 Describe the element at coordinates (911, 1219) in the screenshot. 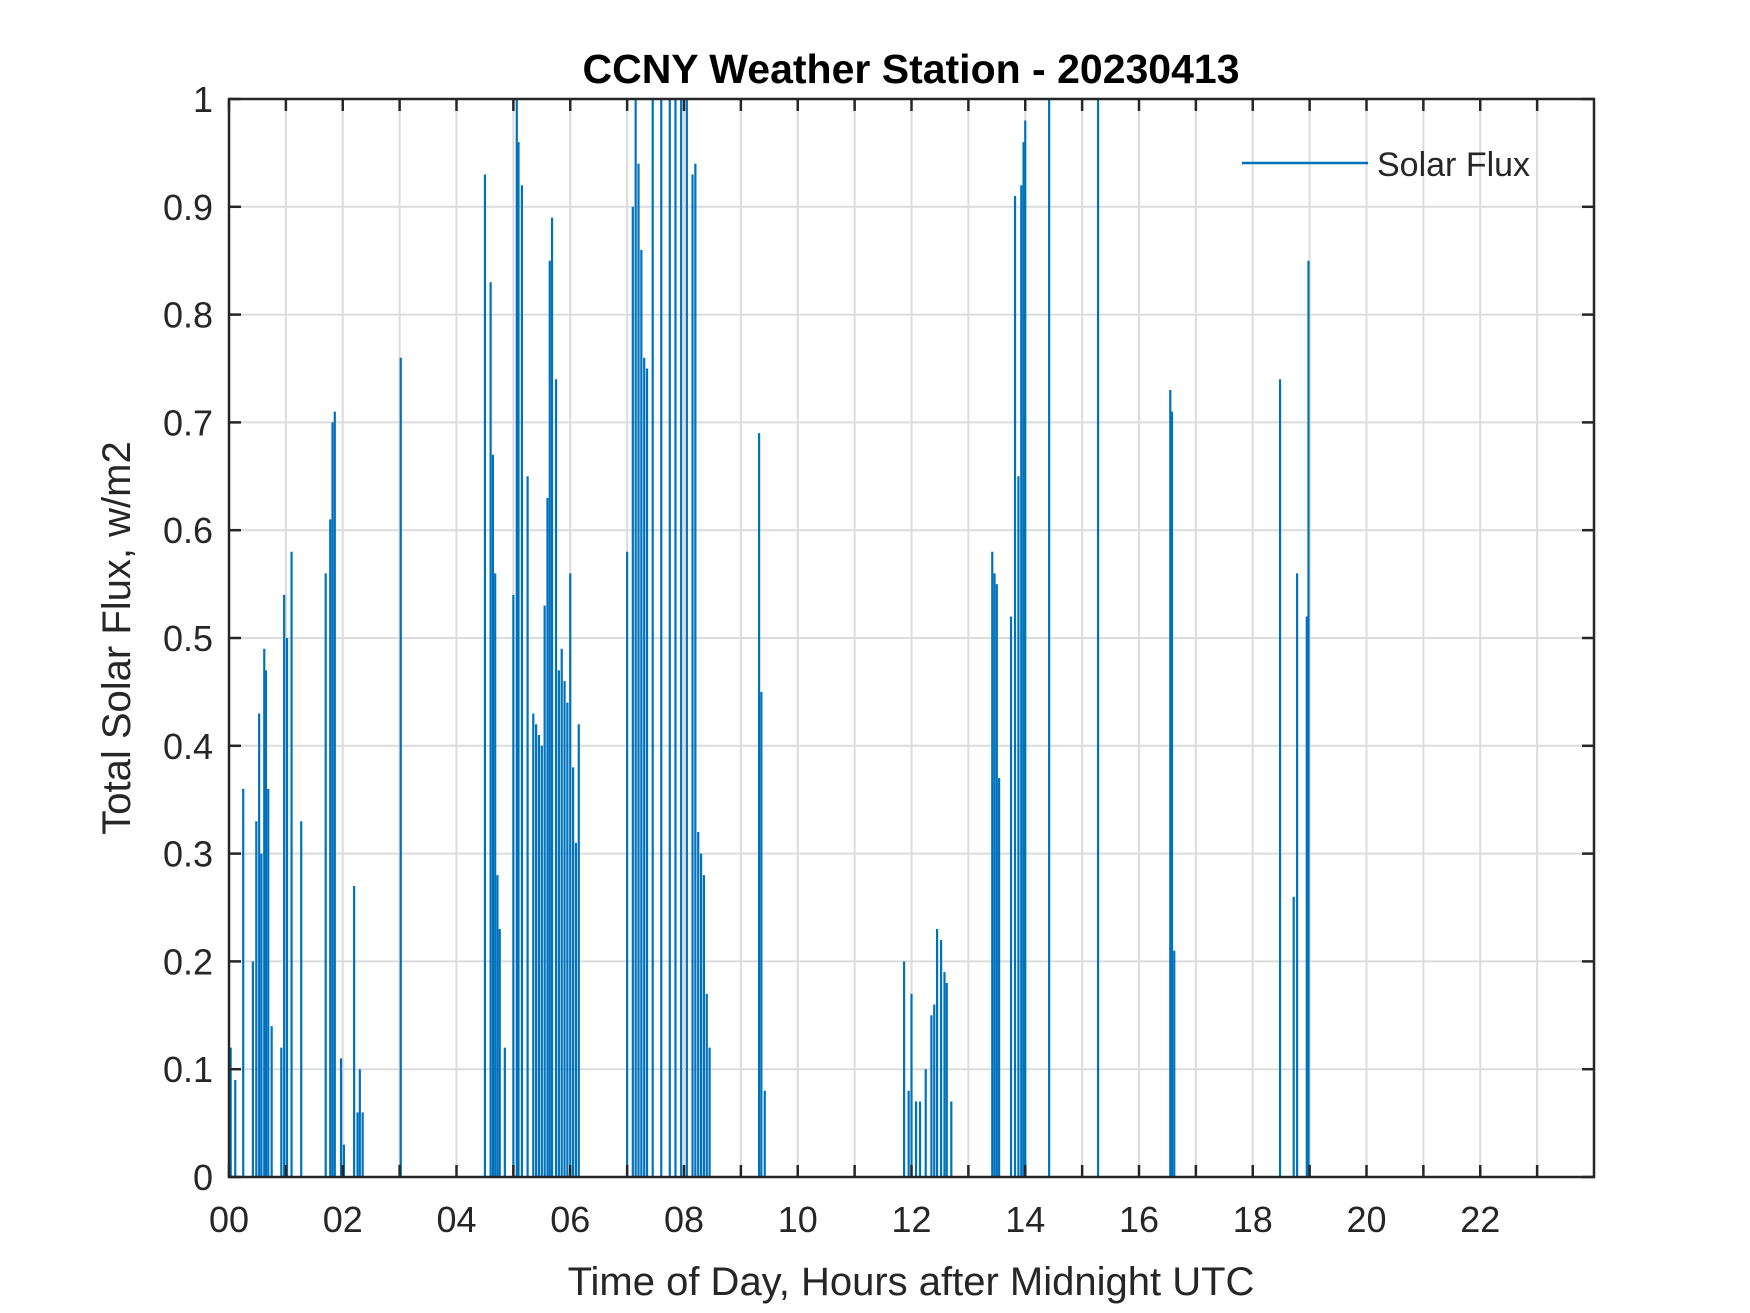

I see `x-tick-label: 12` at that location.